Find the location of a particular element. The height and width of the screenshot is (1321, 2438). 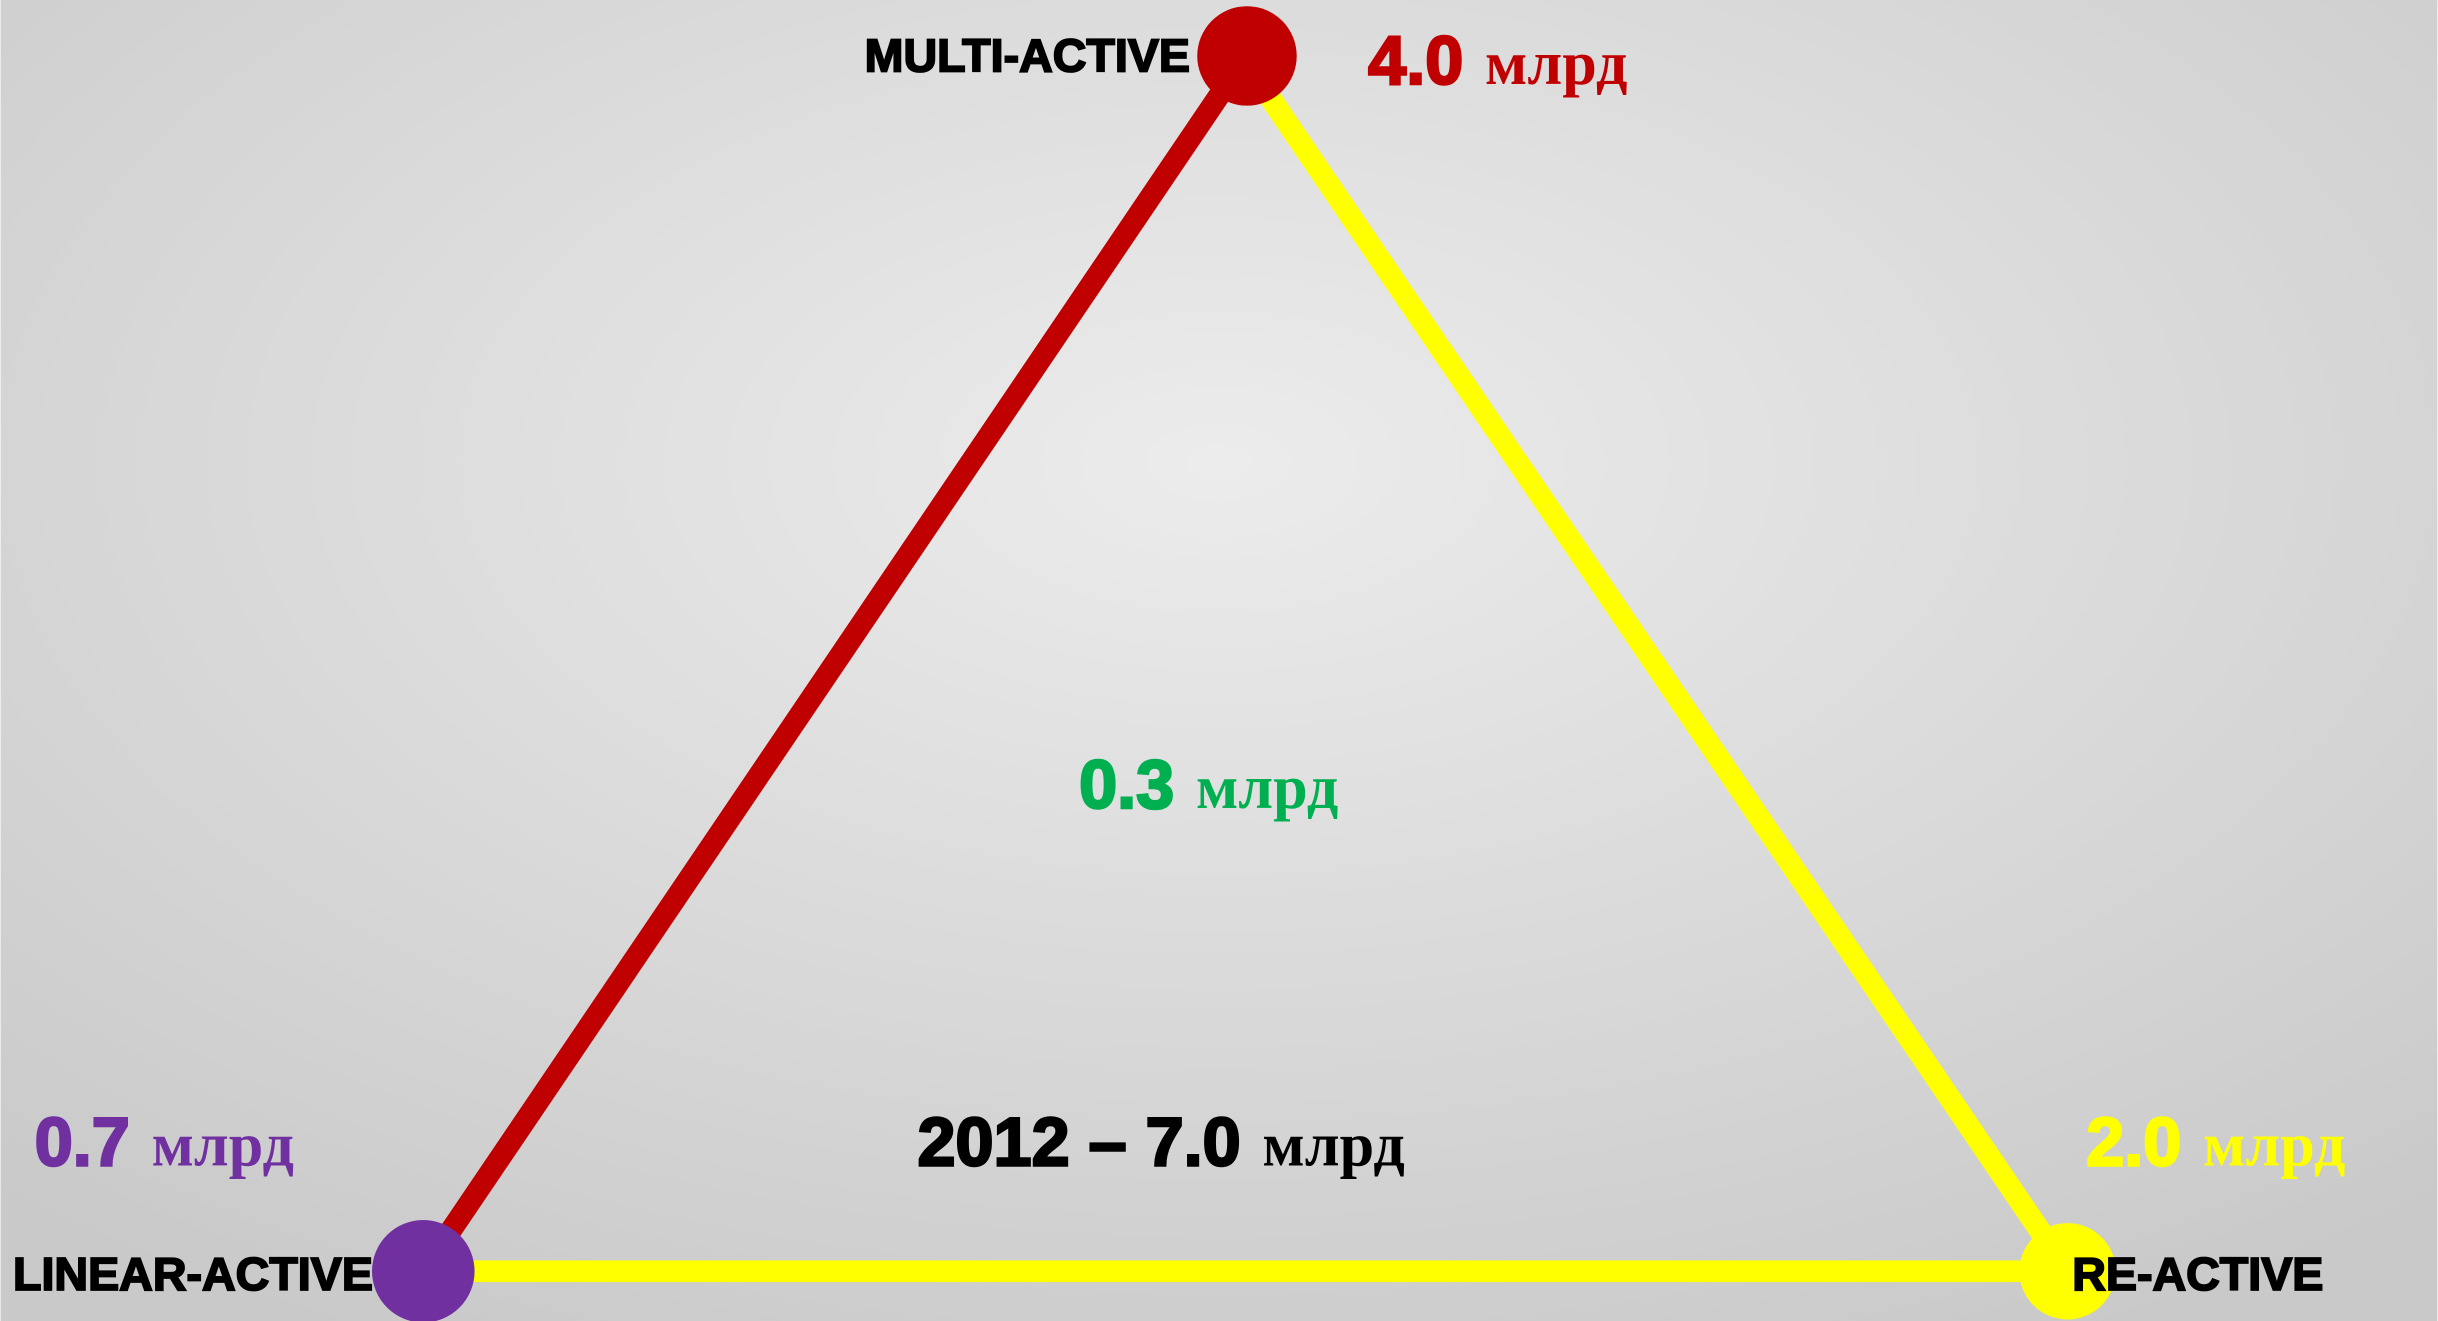

node-value: 2.0 млрд is located at coordinates (2215, 1143).